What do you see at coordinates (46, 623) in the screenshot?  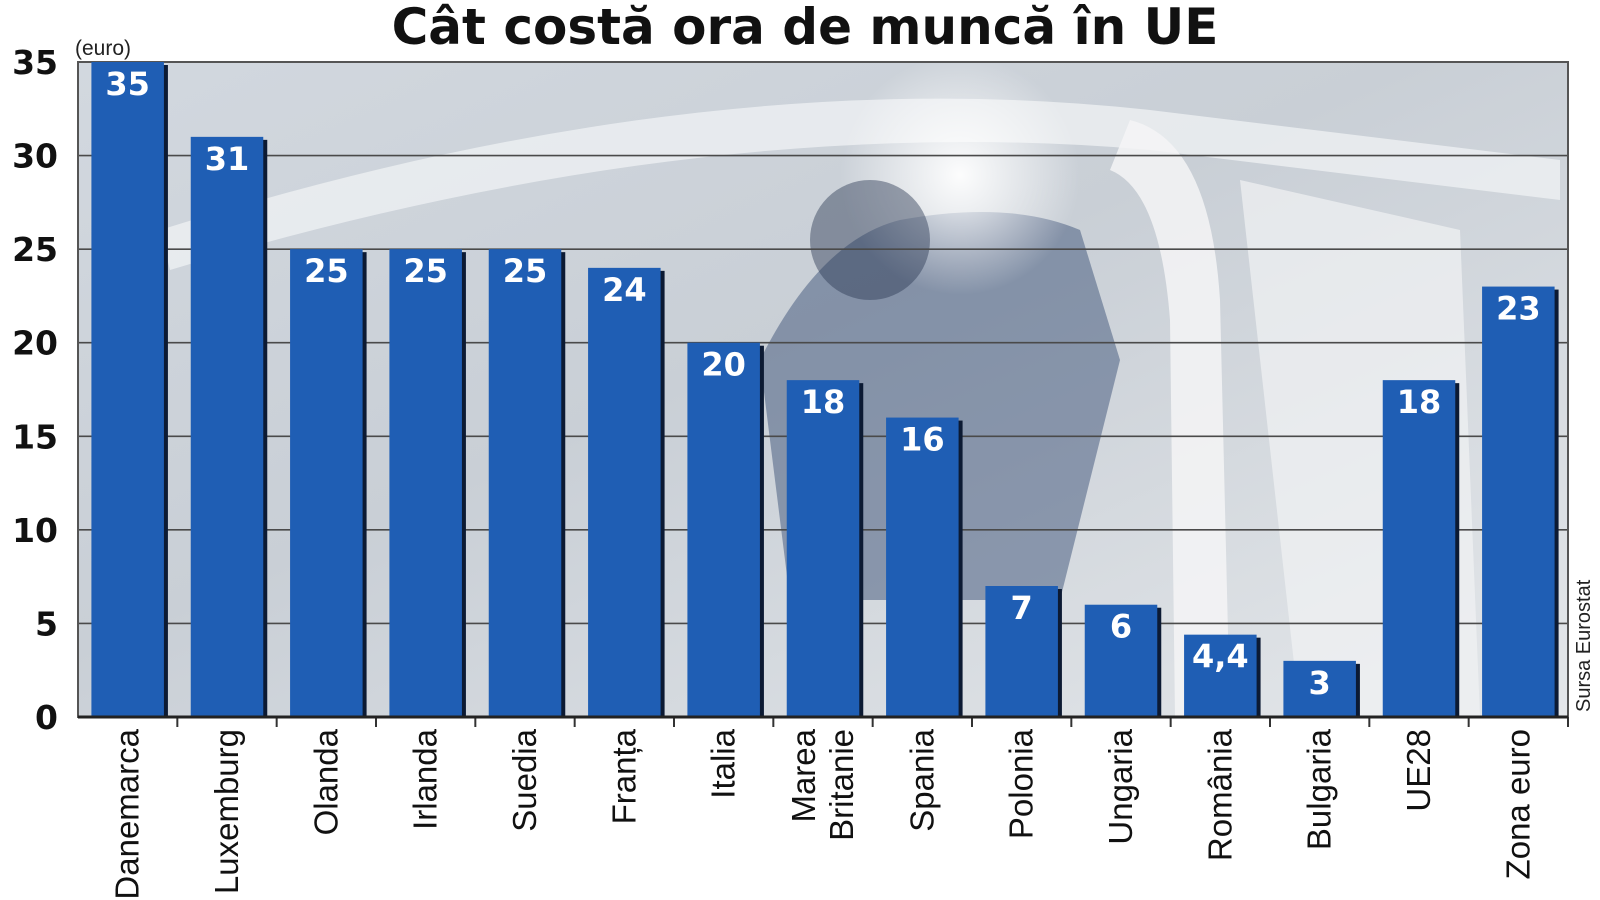 I see `y-tick-label: 5` at bounding box center [46, 623].